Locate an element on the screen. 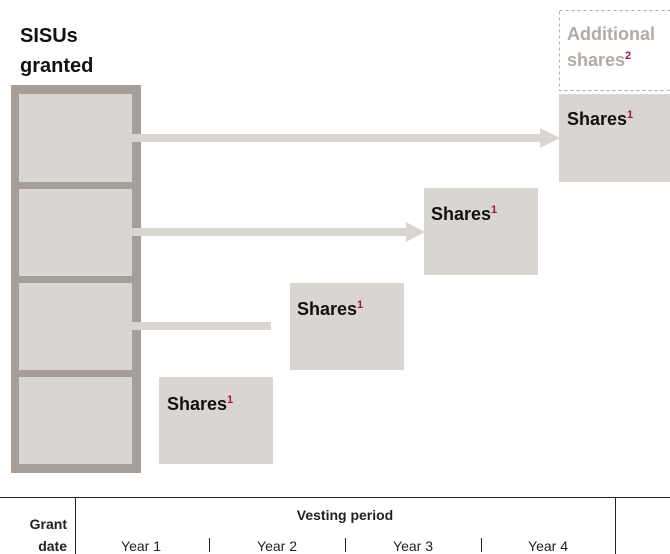  additional-label: Additional is located at coordinates (611, 34).